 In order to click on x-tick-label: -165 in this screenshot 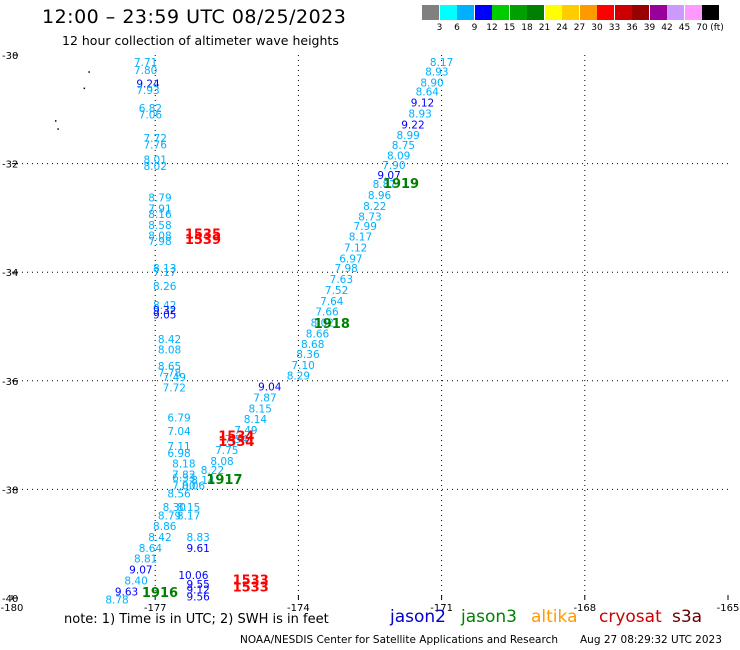, I will do `click(728, 608)`.